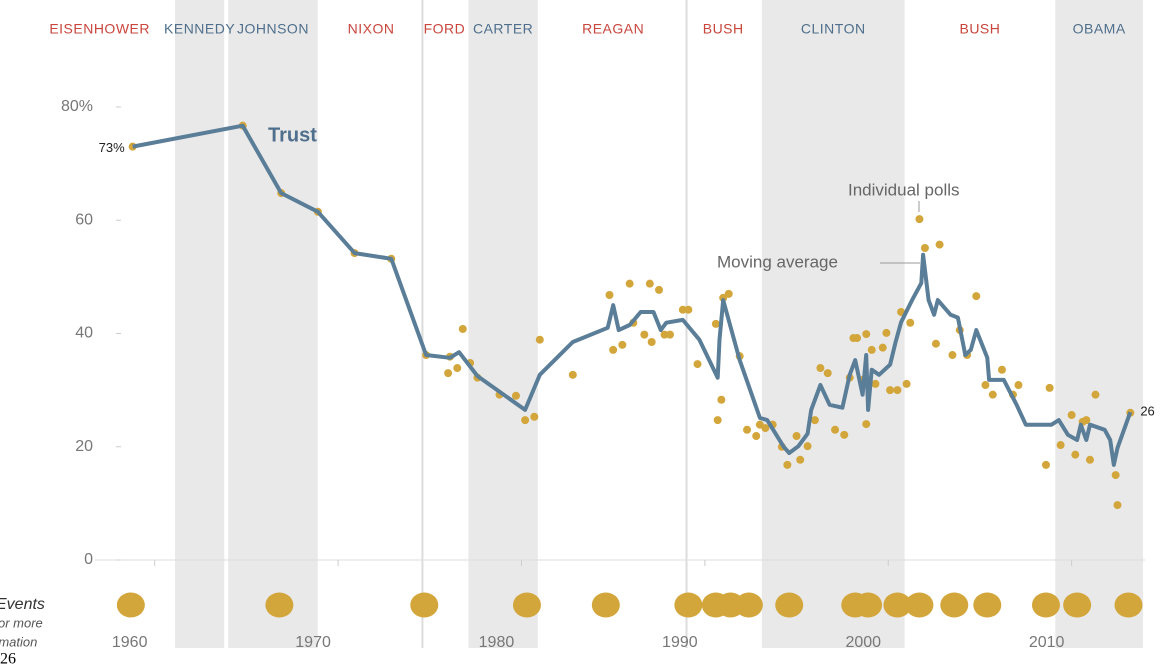  I want to click on corner-text: 26, so click(8, 659).